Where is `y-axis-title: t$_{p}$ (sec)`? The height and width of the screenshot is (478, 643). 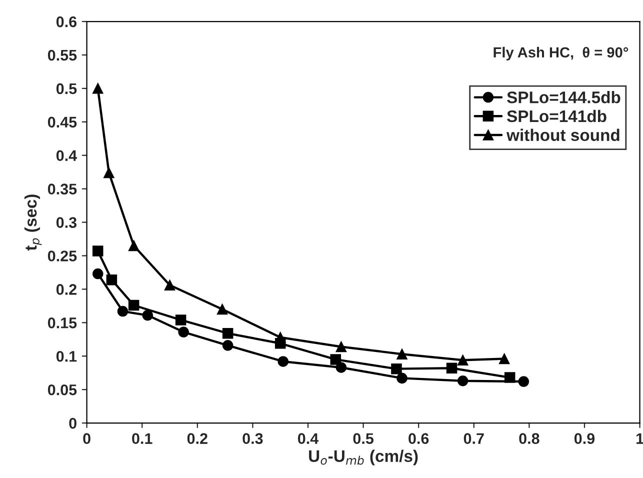 y-axis-title: t$_{p}$ (sec) is located at coordinates (33, 222).